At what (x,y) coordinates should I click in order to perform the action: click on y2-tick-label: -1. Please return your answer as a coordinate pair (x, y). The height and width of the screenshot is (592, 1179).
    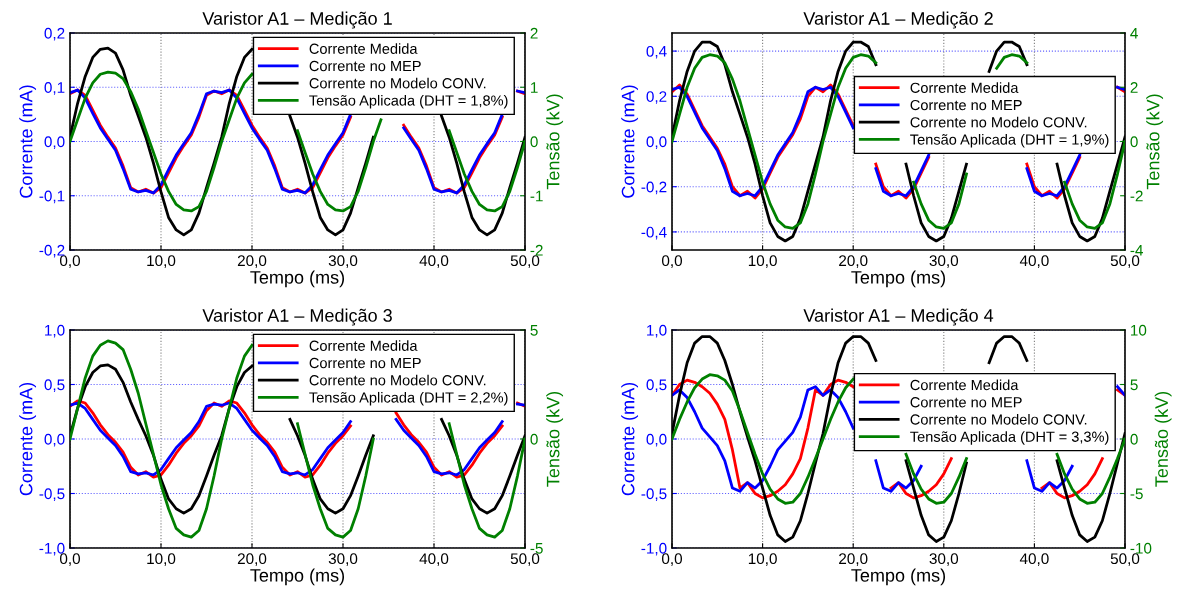
    Looking at the image, I should click on (536, 196).